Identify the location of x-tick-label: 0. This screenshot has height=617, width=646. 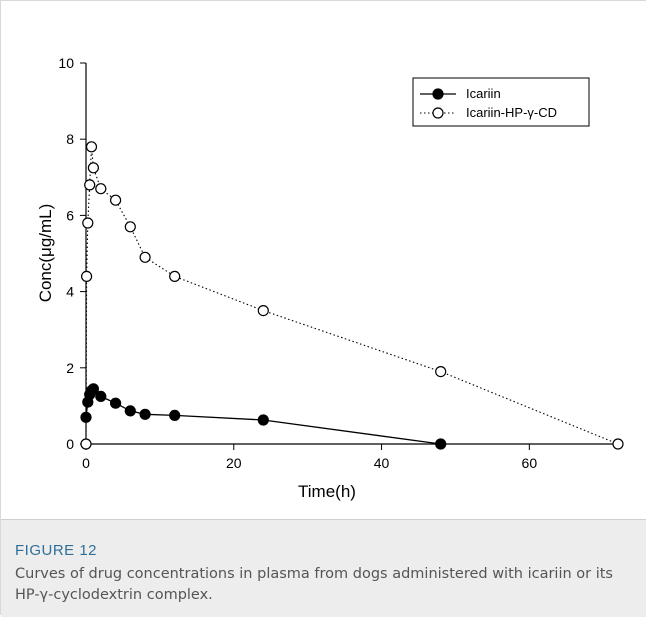
(86, 463).